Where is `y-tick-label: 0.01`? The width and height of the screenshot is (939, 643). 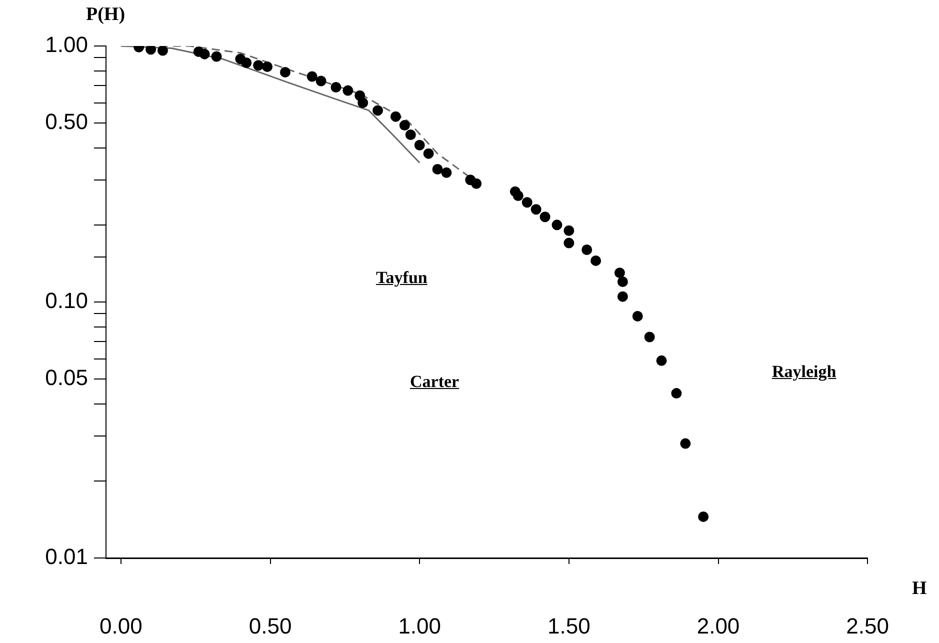
y-tick-label: 0.01 is located at coordinates (66, 557).